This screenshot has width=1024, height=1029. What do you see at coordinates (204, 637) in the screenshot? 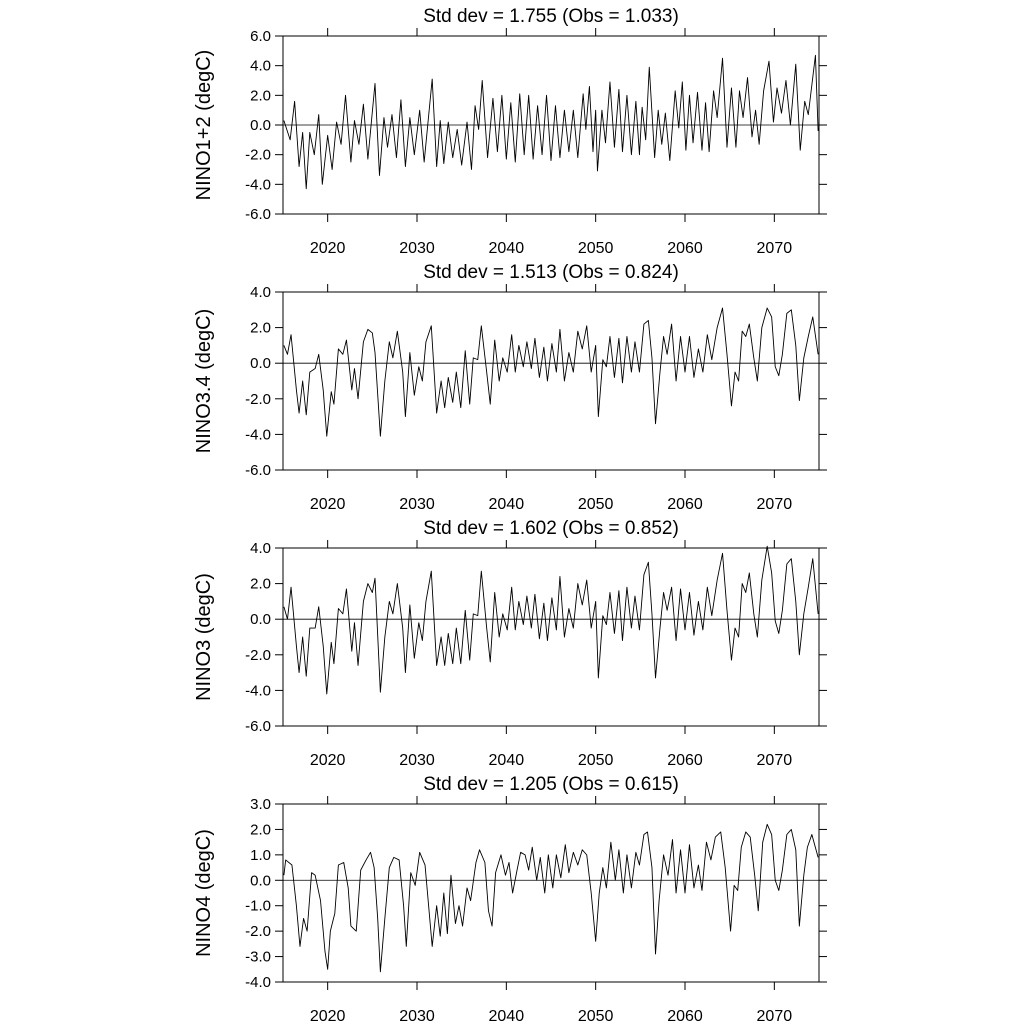
I see `y-axis-label: NINO3 (degC)` at bounding box center [204, 637].